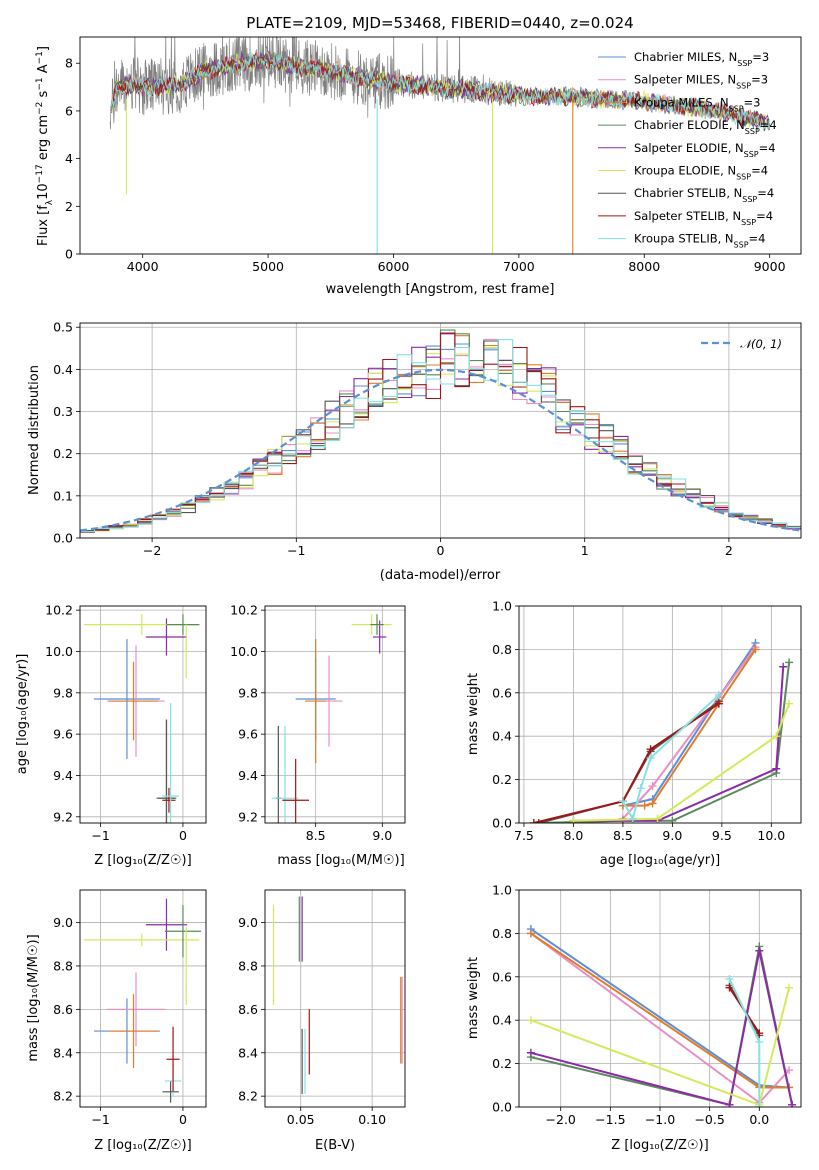 The width and height of the screenshot is (819, 1170). What do you see at coordinates (63, 775) in the screenshot?
I see `y-tick-label: 9.4` at bounding box center [63, 775].